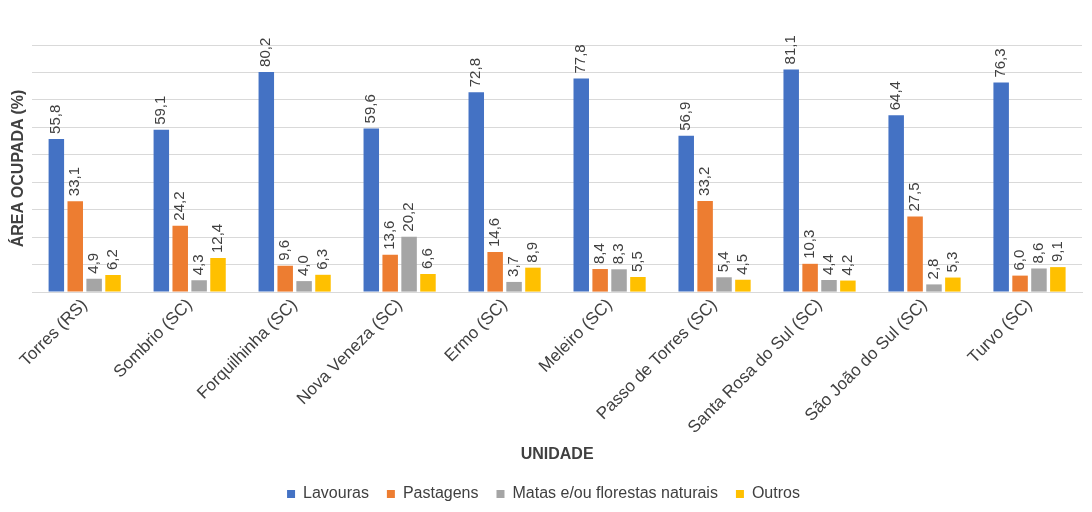 This screenshot has width=1092, height=512. What do you see at coordinates (1038, 253) in the screenshot?
I see `data-label: 8,6` at bounding box center [1038, 253].